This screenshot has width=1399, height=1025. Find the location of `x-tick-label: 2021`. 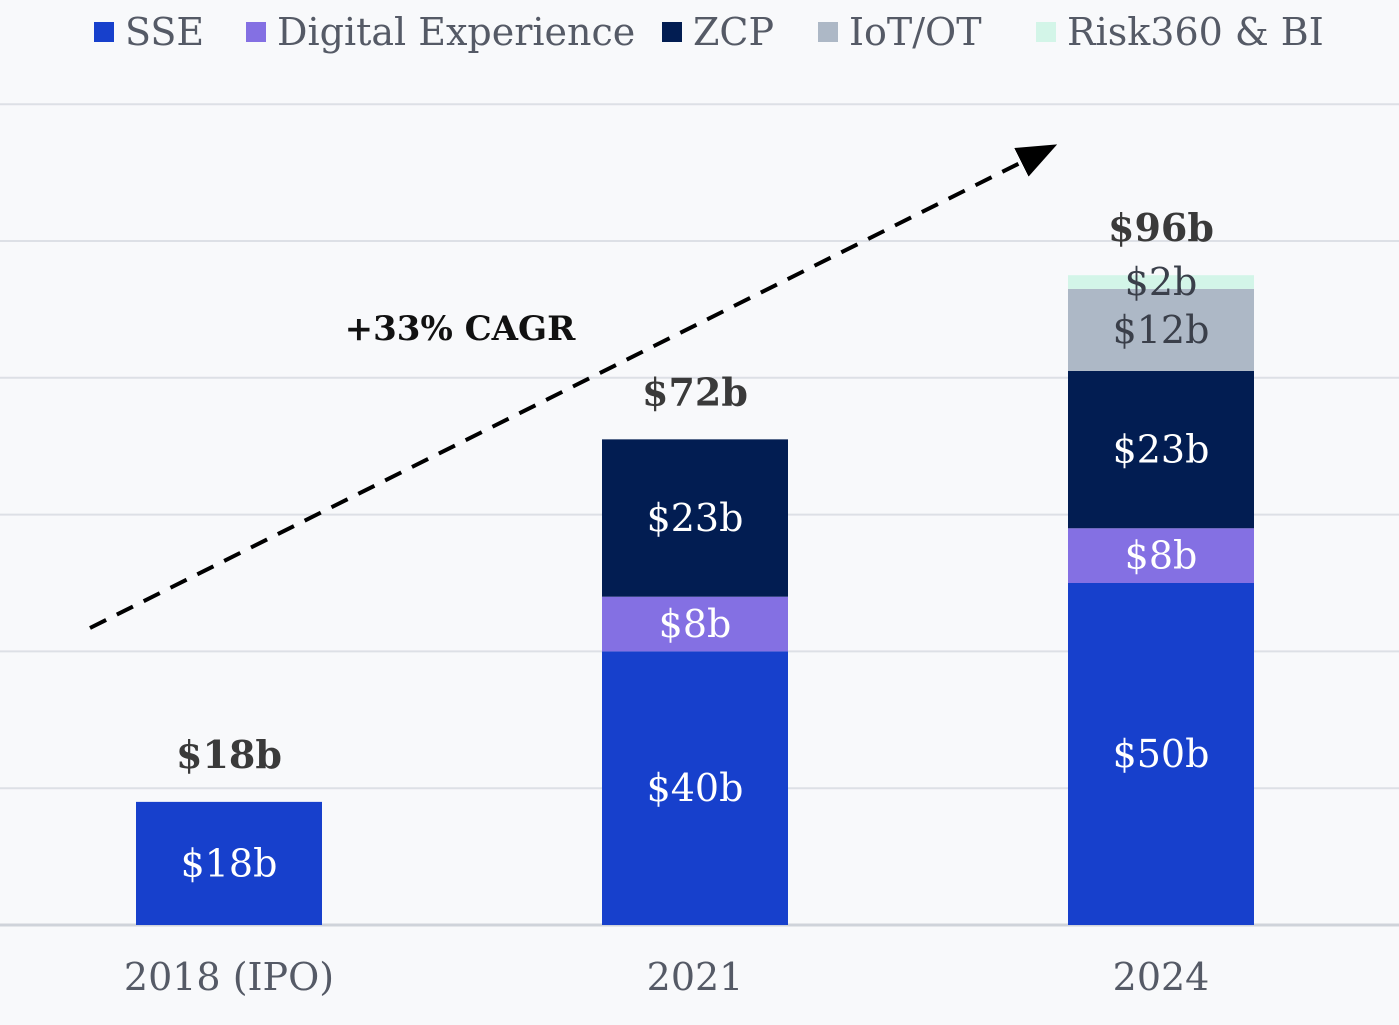

x-tick-label: 2021 is located at coordinates (695, 977).